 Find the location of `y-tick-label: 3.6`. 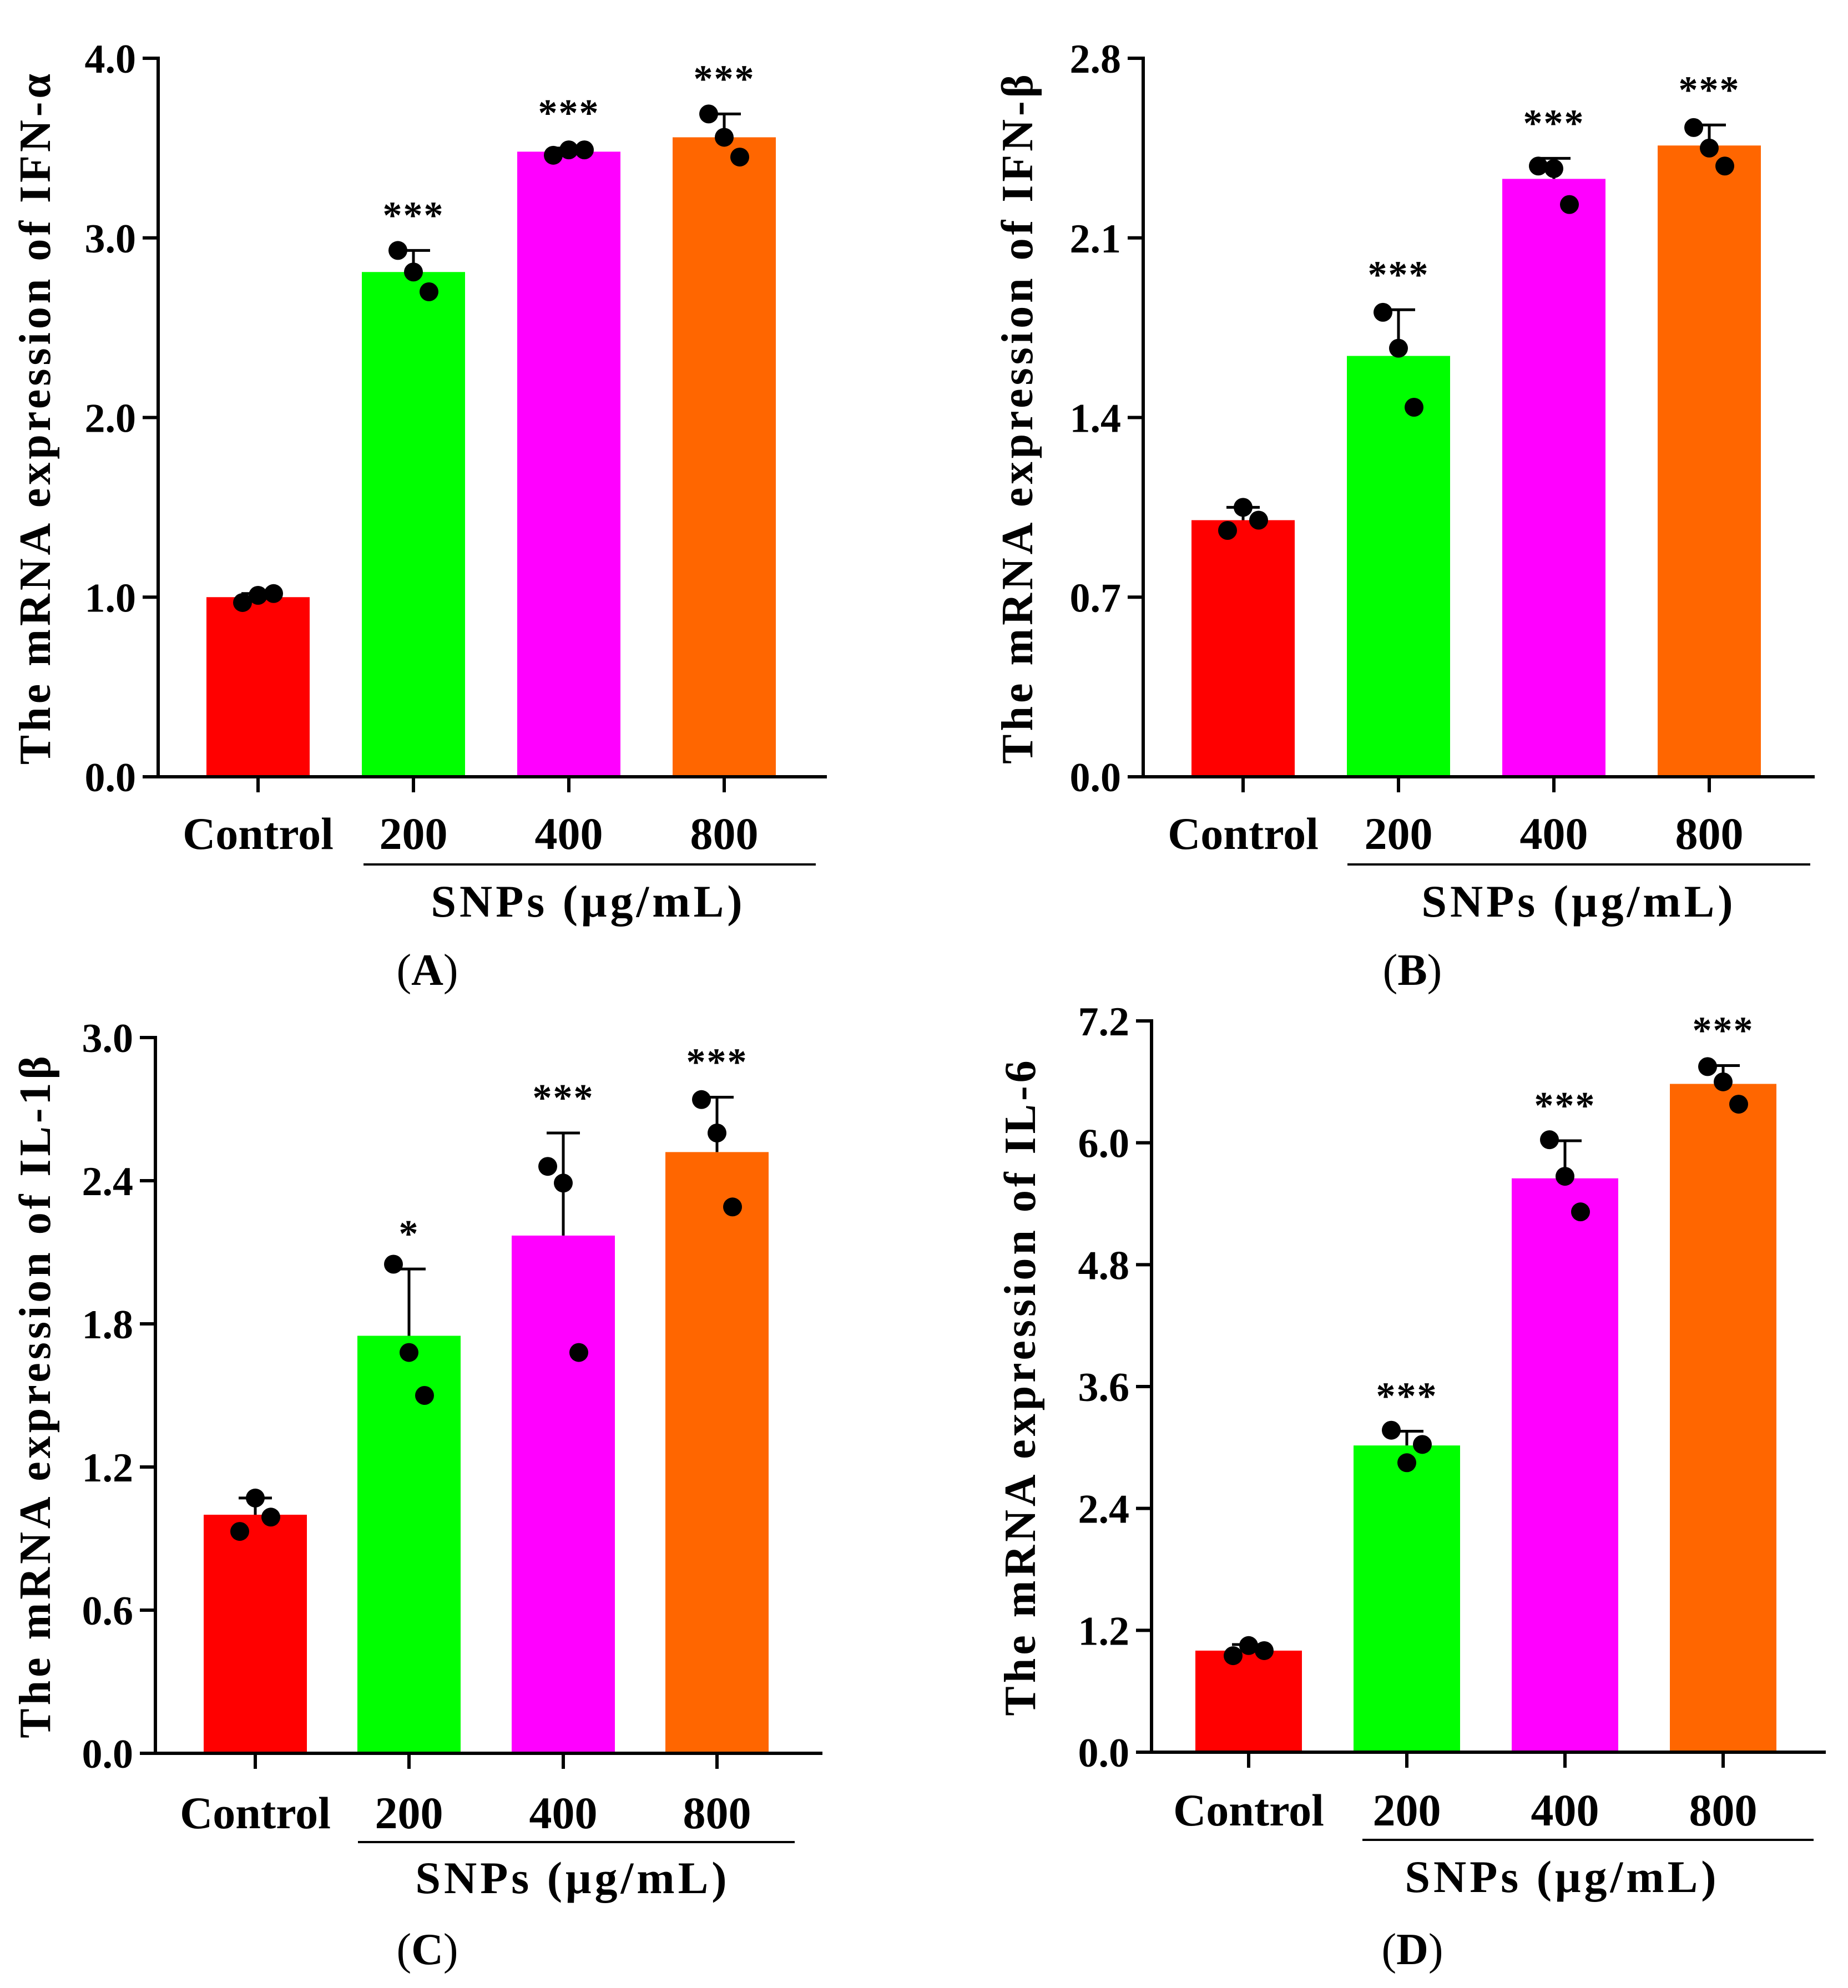

y-tick-label: 3.6 is located at coordinates (1104, 1387).